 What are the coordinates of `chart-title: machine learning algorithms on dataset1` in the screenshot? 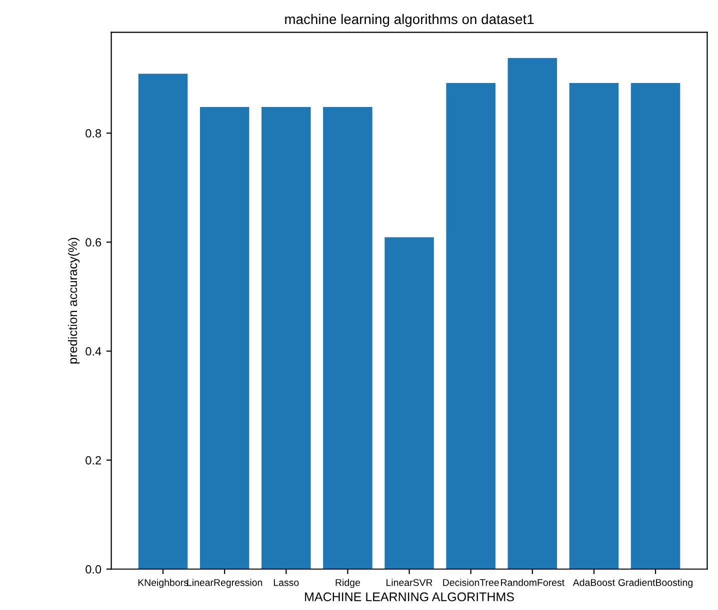 It's located at (409, 20).